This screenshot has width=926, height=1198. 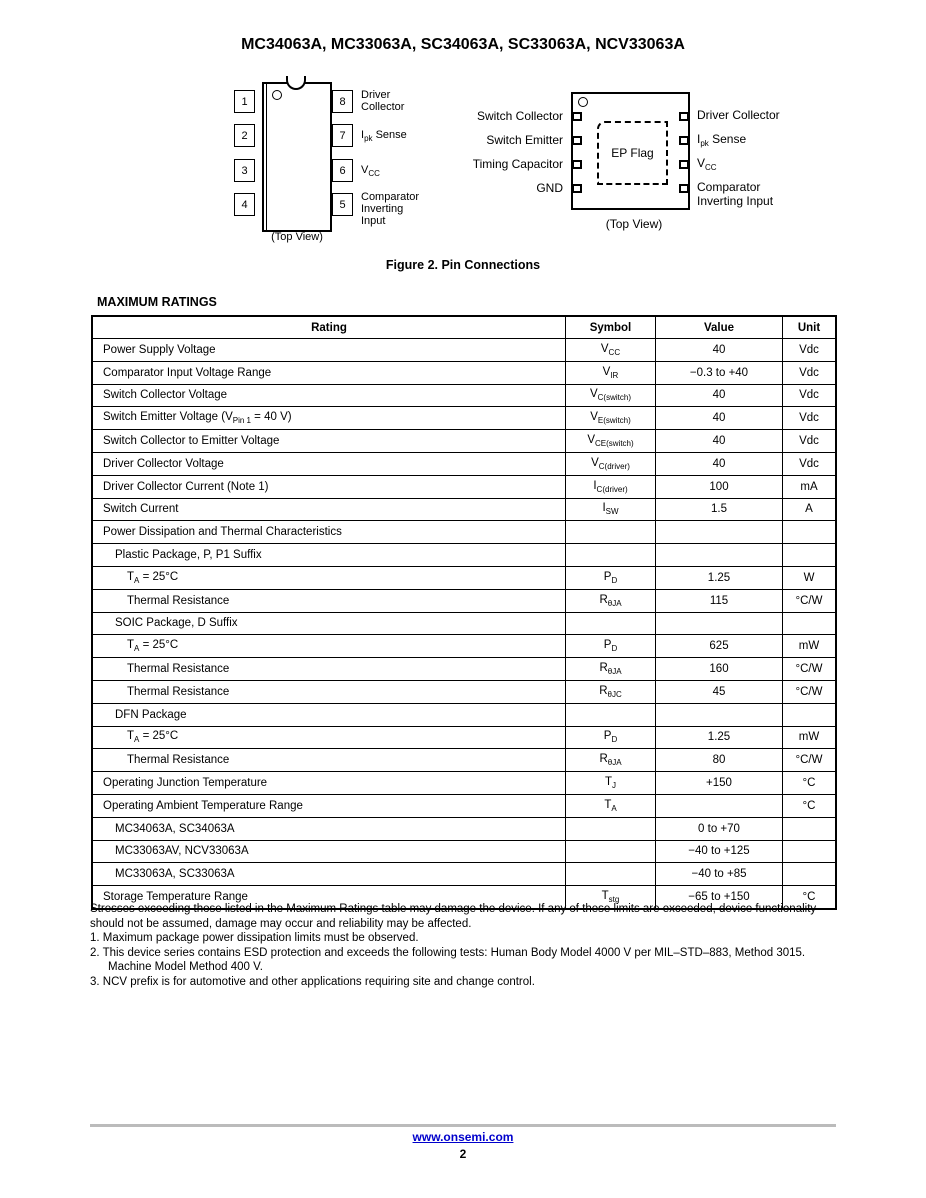 What do you see at coordinates (524, 140) in the screenshot?
I see `dfn-pin-label: Switch Emitter` at bounding box center [524, 140].